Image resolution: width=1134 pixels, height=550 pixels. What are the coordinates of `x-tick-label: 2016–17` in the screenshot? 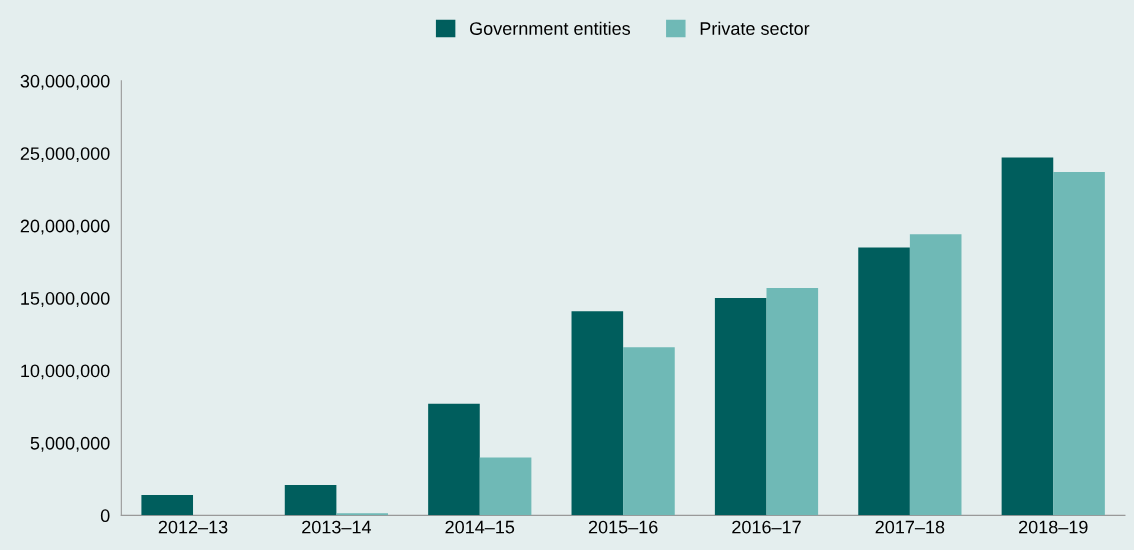 It's located at (766, 527).